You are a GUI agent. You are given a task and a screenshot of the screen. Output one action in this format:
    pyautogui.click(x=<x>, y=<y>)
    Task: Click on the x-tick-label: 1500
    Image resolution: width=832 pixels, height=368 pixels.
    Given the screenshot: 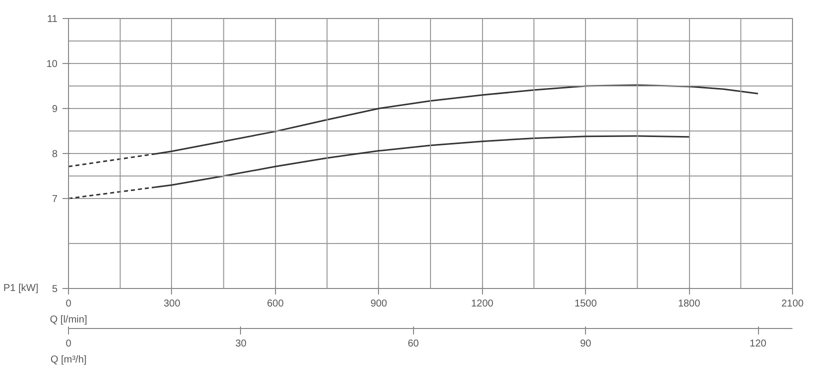 What is the action you would take?
    pyautogui.click(x=586, y=304)
    